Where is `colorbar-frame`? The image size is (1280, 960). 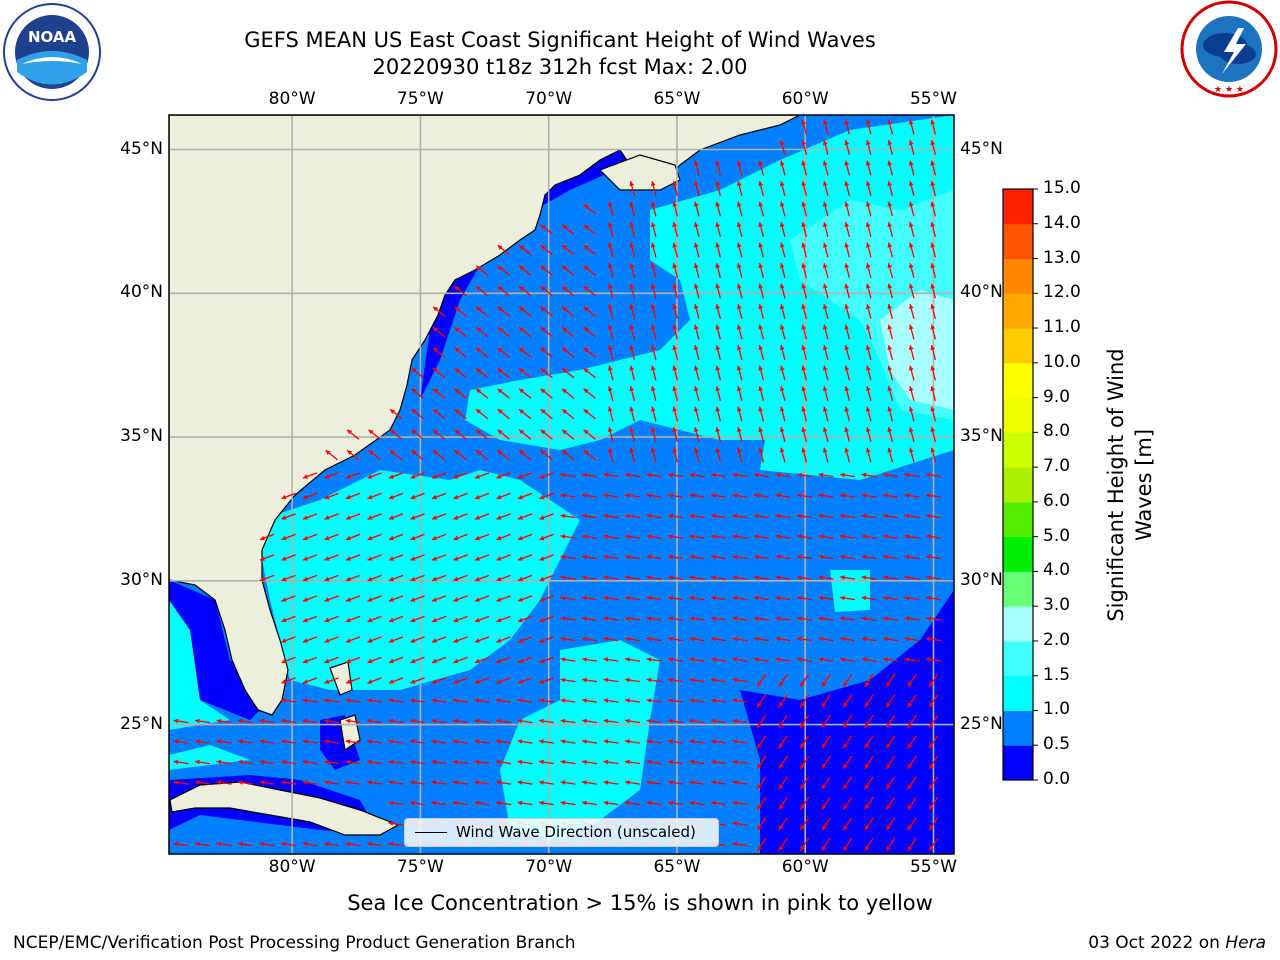 colorbar-frame is located at coordinates (1018, 484).